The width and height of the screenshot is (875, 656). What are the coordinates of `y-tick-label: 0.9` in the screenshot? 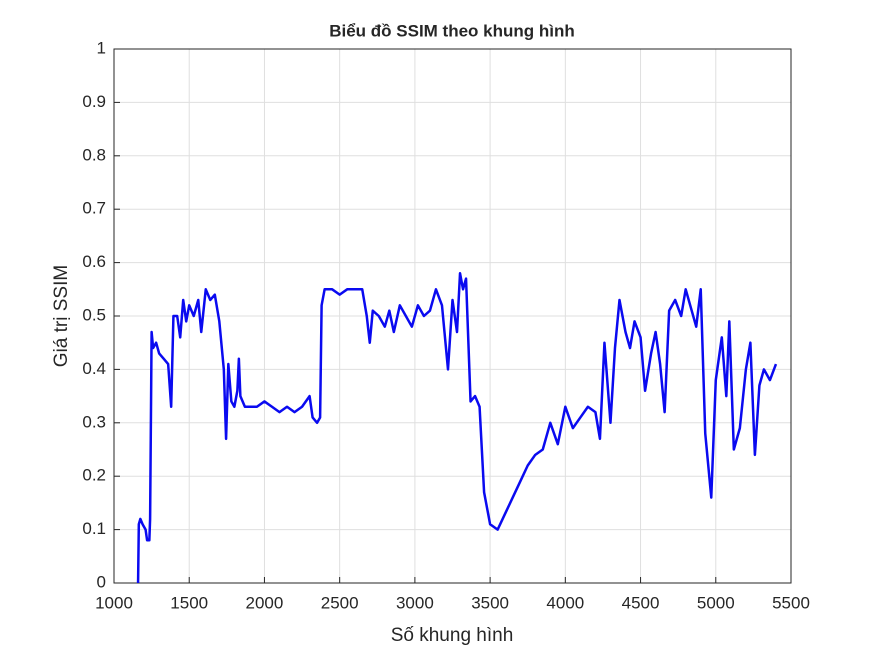 It's located at (94, 101).